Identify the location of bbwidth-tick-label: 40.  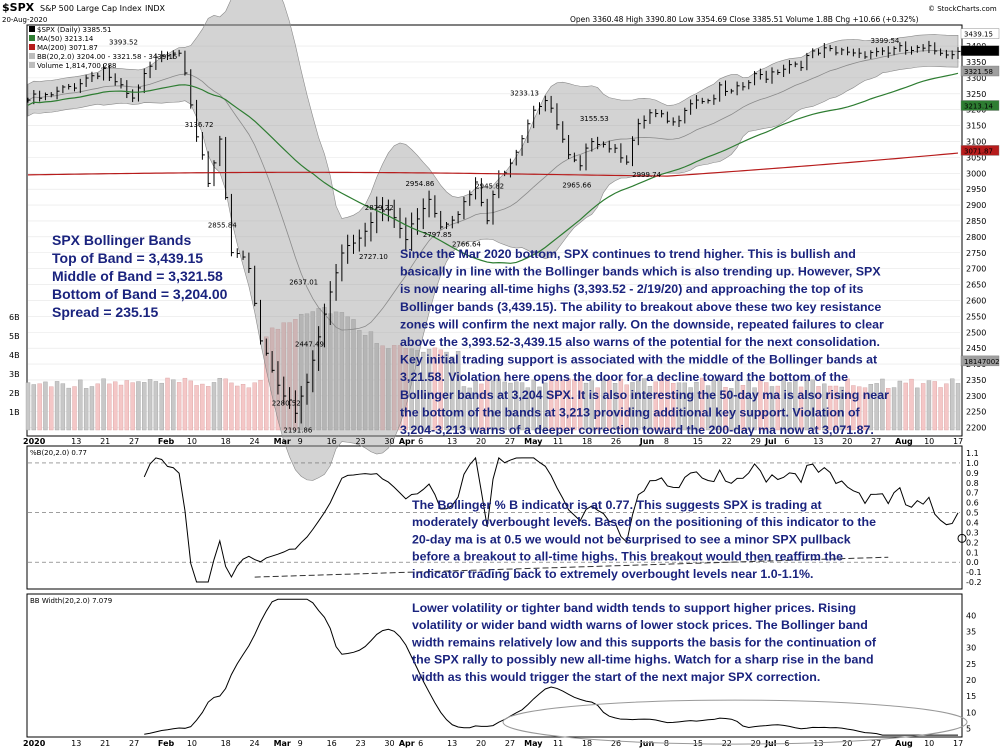
(971, 615).